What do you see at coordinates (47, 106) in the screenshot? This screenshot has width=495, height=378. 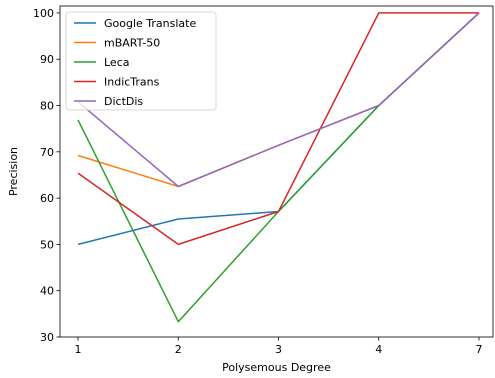 I see `y-tick-label: 80` at bounding box center [47, 106].